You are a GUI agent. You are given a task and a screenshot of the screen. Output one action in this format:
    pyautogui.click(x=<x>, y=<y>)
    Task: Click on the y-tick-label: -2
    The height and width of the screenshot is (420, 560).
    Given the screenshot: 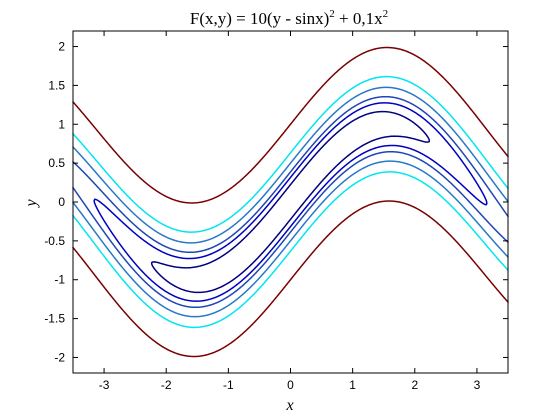 What is the action you would take?
    pyautogui.click(x=59, y=357)
    